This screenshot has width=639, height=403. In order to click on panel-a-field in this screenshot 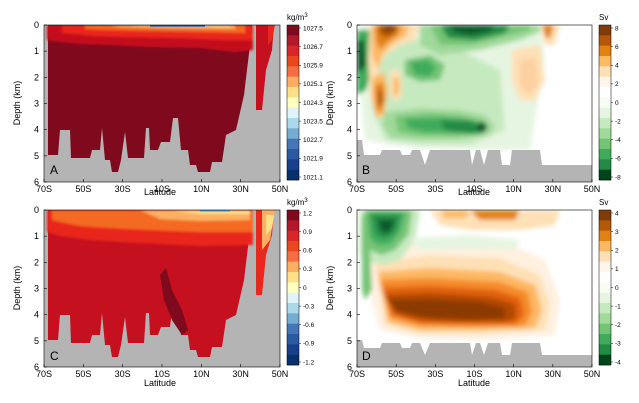, I will do `click(162, 103)`.